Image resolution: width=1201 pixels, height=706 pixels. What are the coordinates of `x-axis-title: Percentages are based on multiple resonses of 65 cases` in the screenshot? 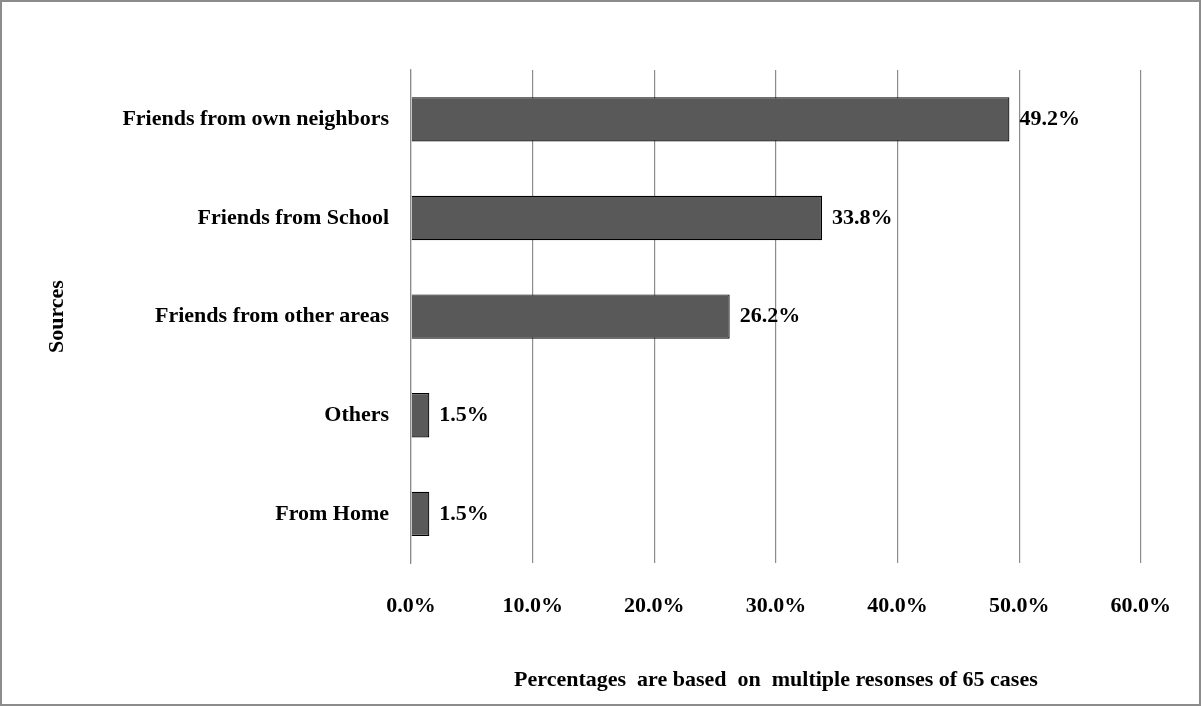 It's located at (776, 679).